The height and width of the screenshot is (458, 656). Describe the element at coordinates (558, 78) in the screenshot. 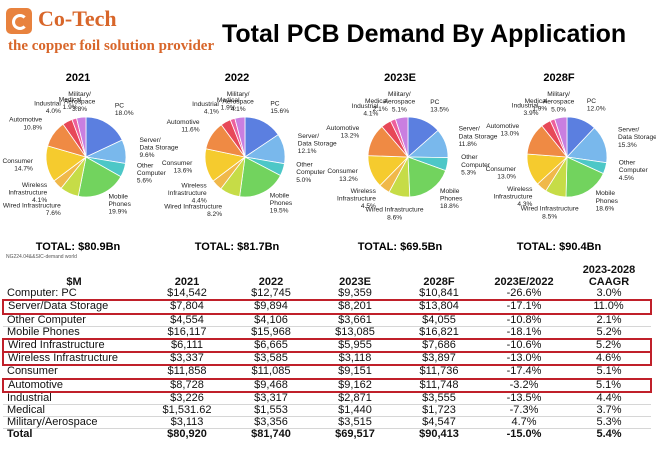

I see `pie-year-title: 2028F` at that location.